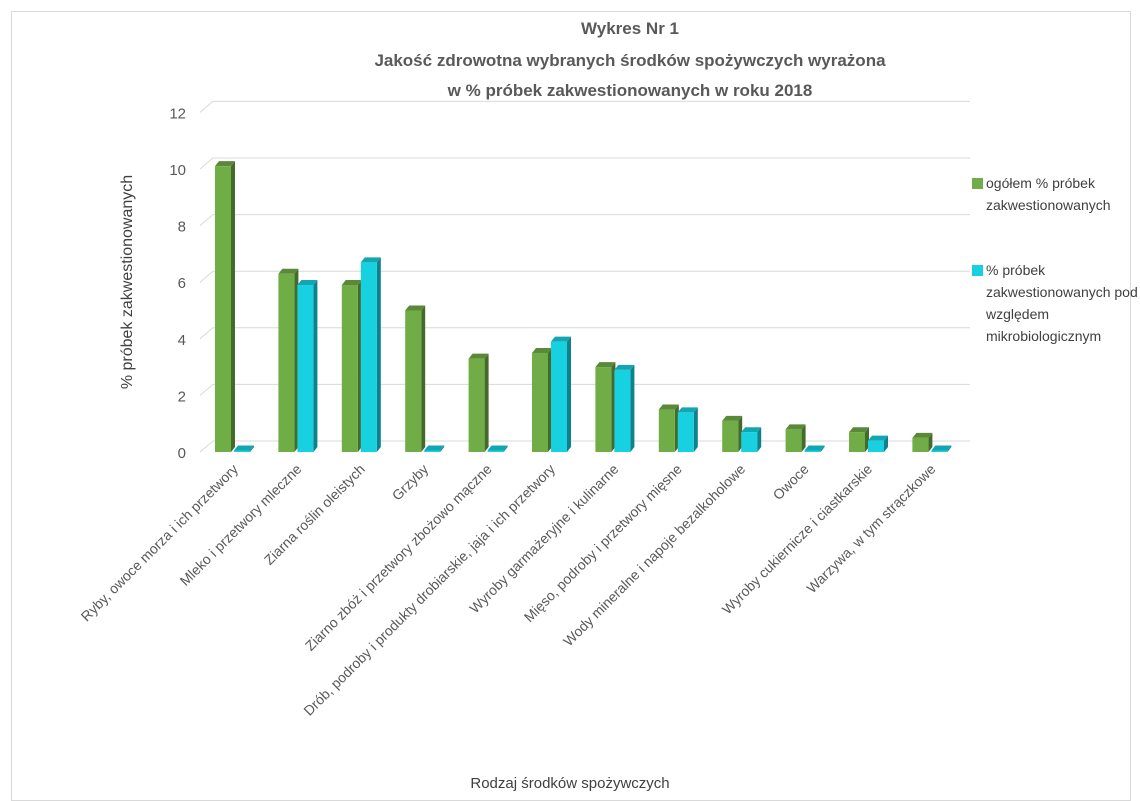  I want to click on x-tick-label: Mleko i przetwory mleczne, so click(241, 525).